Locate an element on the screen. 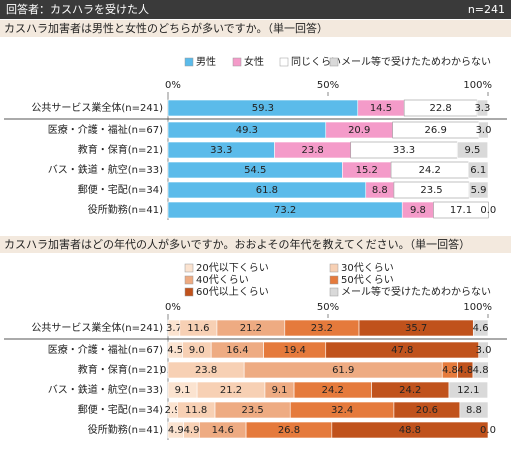  data-label: 6.1 is located at coordinates (478, 170).